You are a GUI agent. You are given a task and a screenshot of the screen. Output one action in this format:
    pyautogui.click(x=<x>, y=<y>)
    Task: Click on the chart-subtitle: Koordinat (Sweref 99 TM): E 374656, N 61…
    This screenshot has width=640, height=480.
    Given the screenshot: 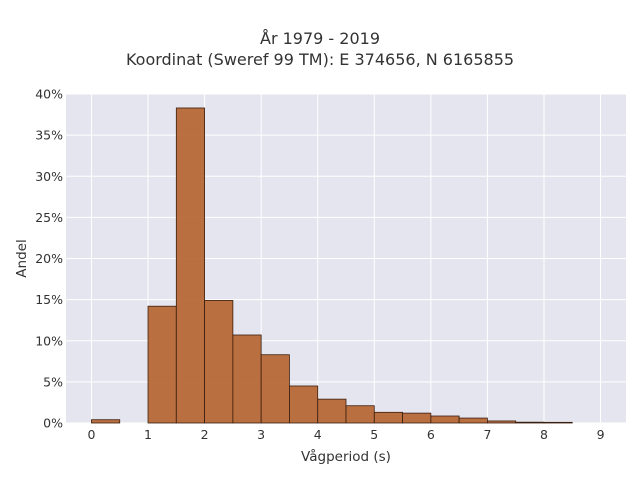 What is the action you would take?
    pyautogui.click(x=320, y=59)
    